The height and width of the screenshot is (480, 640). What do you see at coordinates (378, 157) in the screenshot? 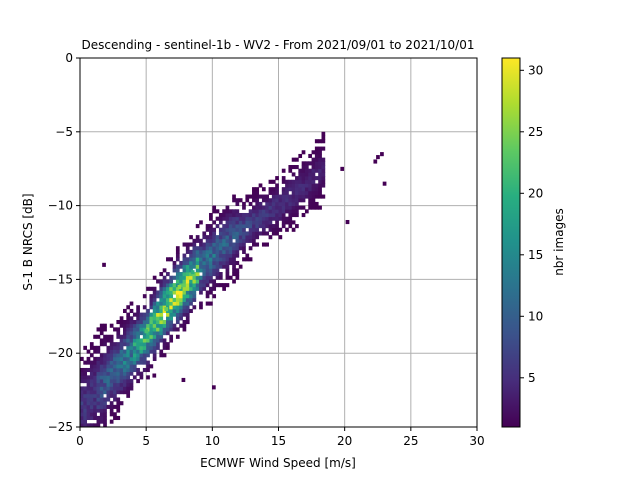
I see `heatmap-outlier-cell` at bounding box center [378, 157].